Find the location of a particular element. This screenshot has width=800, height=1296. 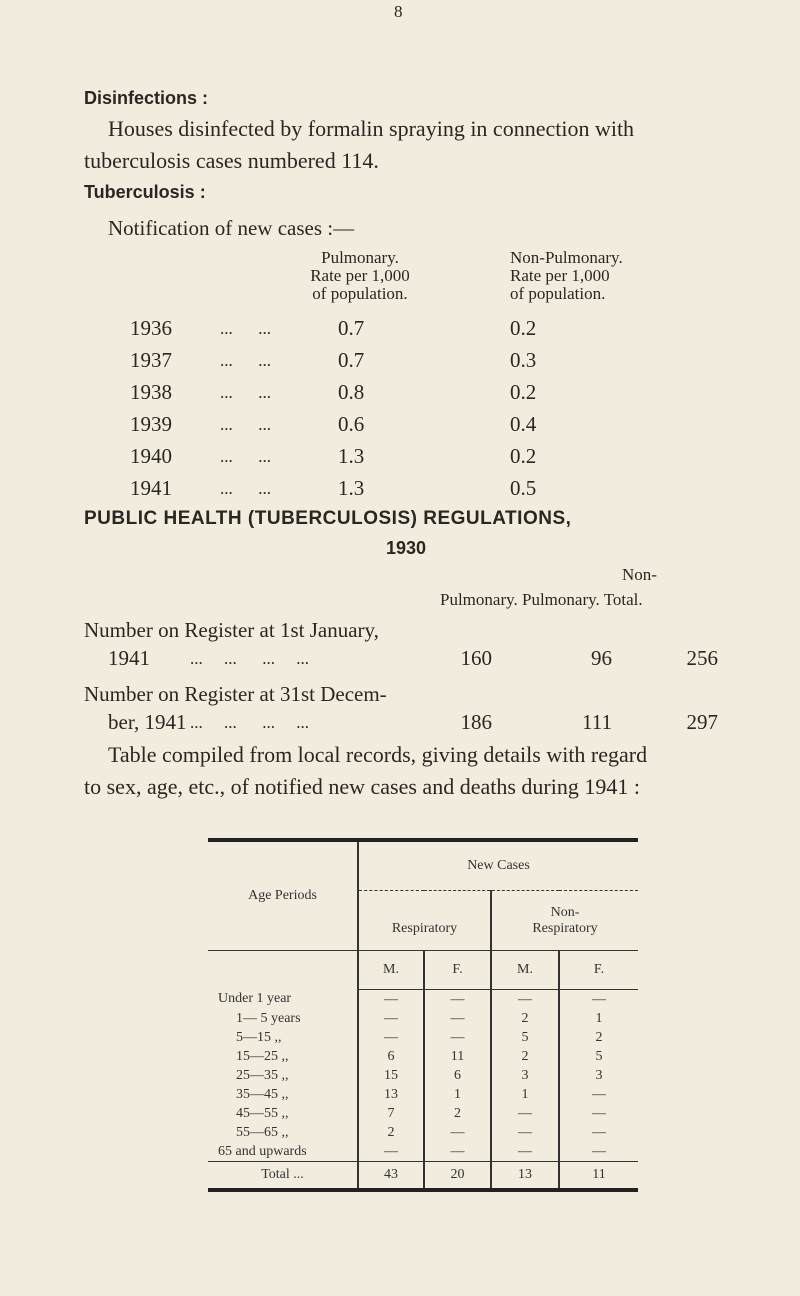

age-period: 1— 5 years is located at coordinates (268, 1018).